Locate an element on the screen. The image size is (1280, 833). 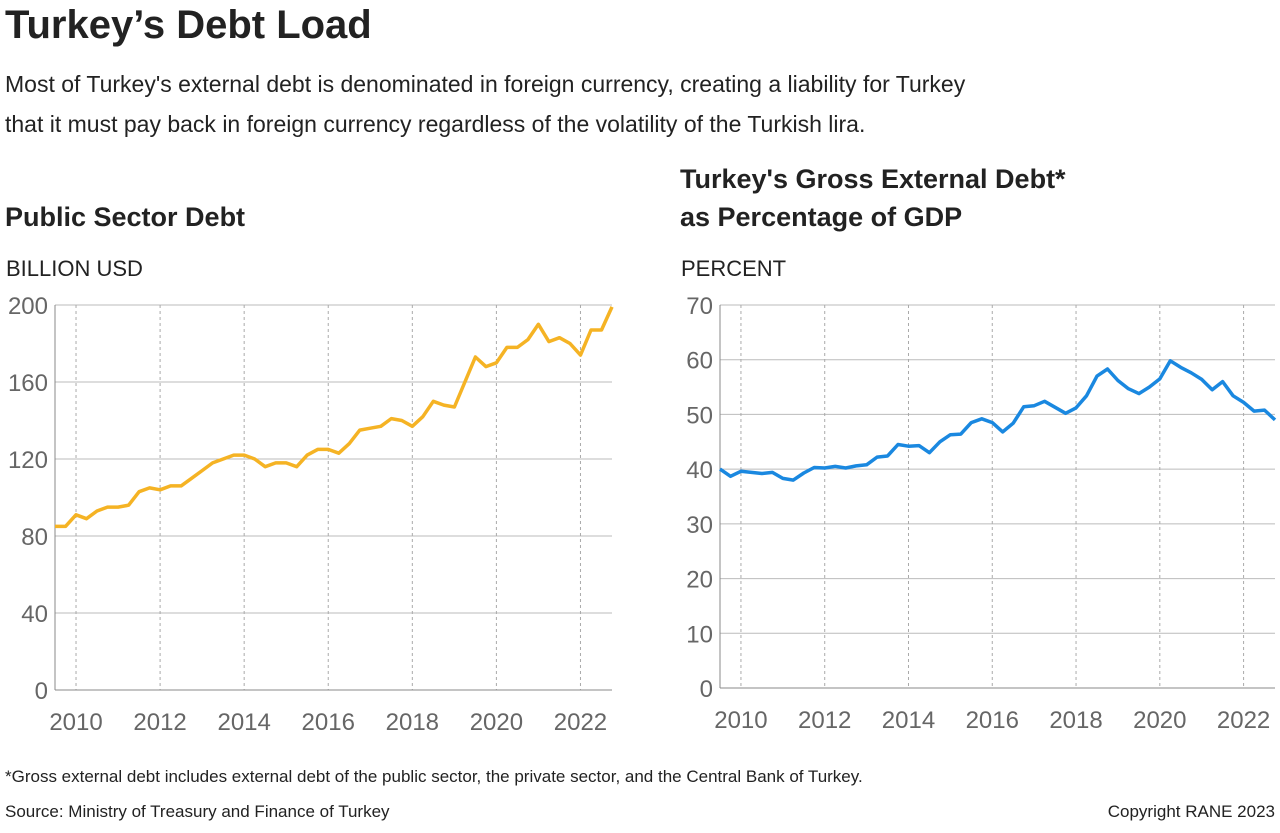
y-tick-label: 70 is located at coordinates (699, 306).